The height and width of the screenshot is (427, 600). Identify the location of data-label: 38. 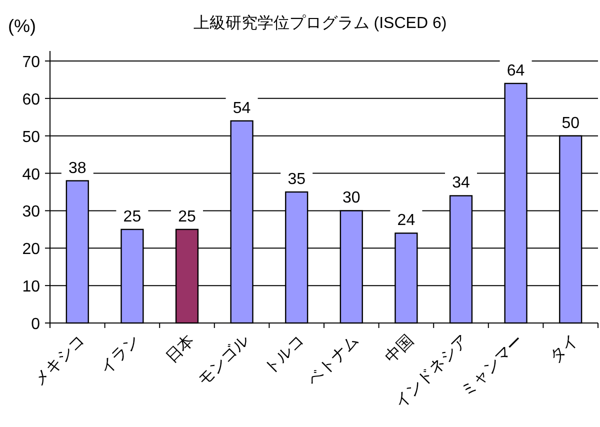
(77, 168).